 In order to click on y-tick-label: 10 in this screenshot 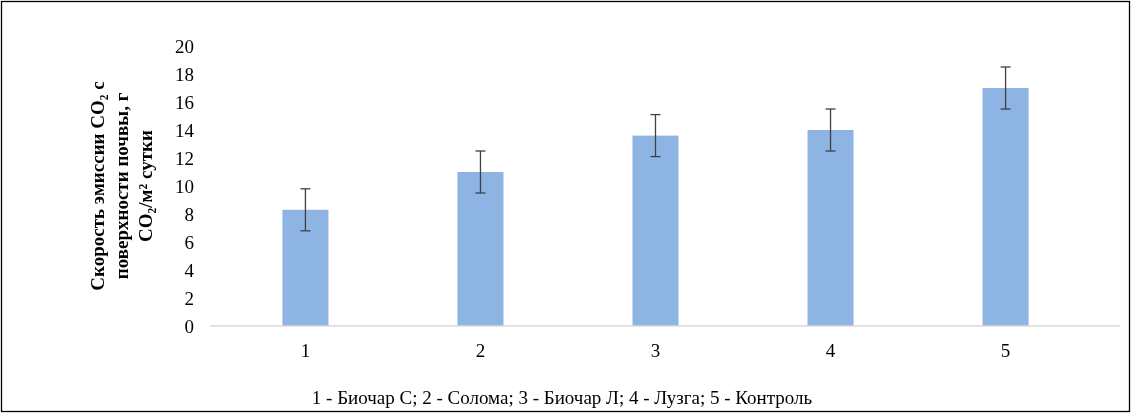, I will do `click(184, 186)`.